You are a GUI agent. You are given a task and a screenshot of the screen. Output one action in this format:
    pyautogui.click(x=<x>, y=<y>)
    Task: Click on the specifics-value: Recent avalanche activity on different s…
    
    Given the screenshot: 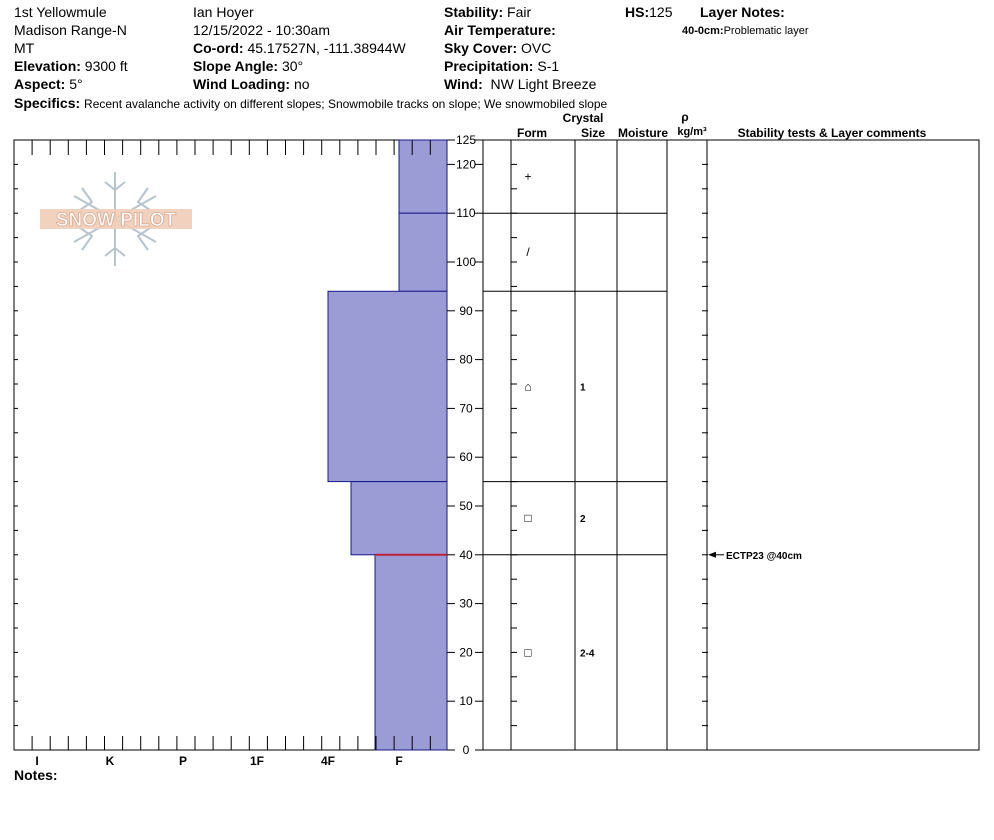 What is the action you would take?
    pyautogui.click(x=346, y=104)
    